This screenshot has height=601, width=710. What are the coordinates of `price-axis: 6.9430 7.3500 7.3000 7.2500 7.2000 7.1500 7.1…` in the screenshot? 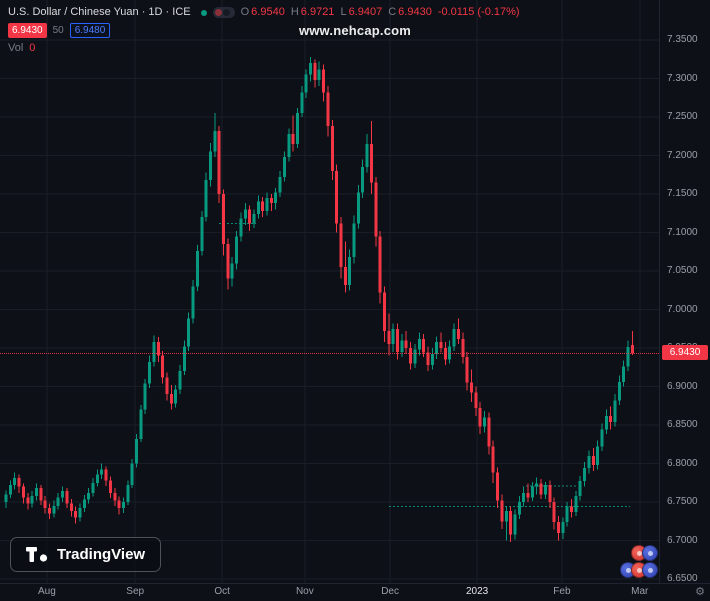 It's located at (684, 292).